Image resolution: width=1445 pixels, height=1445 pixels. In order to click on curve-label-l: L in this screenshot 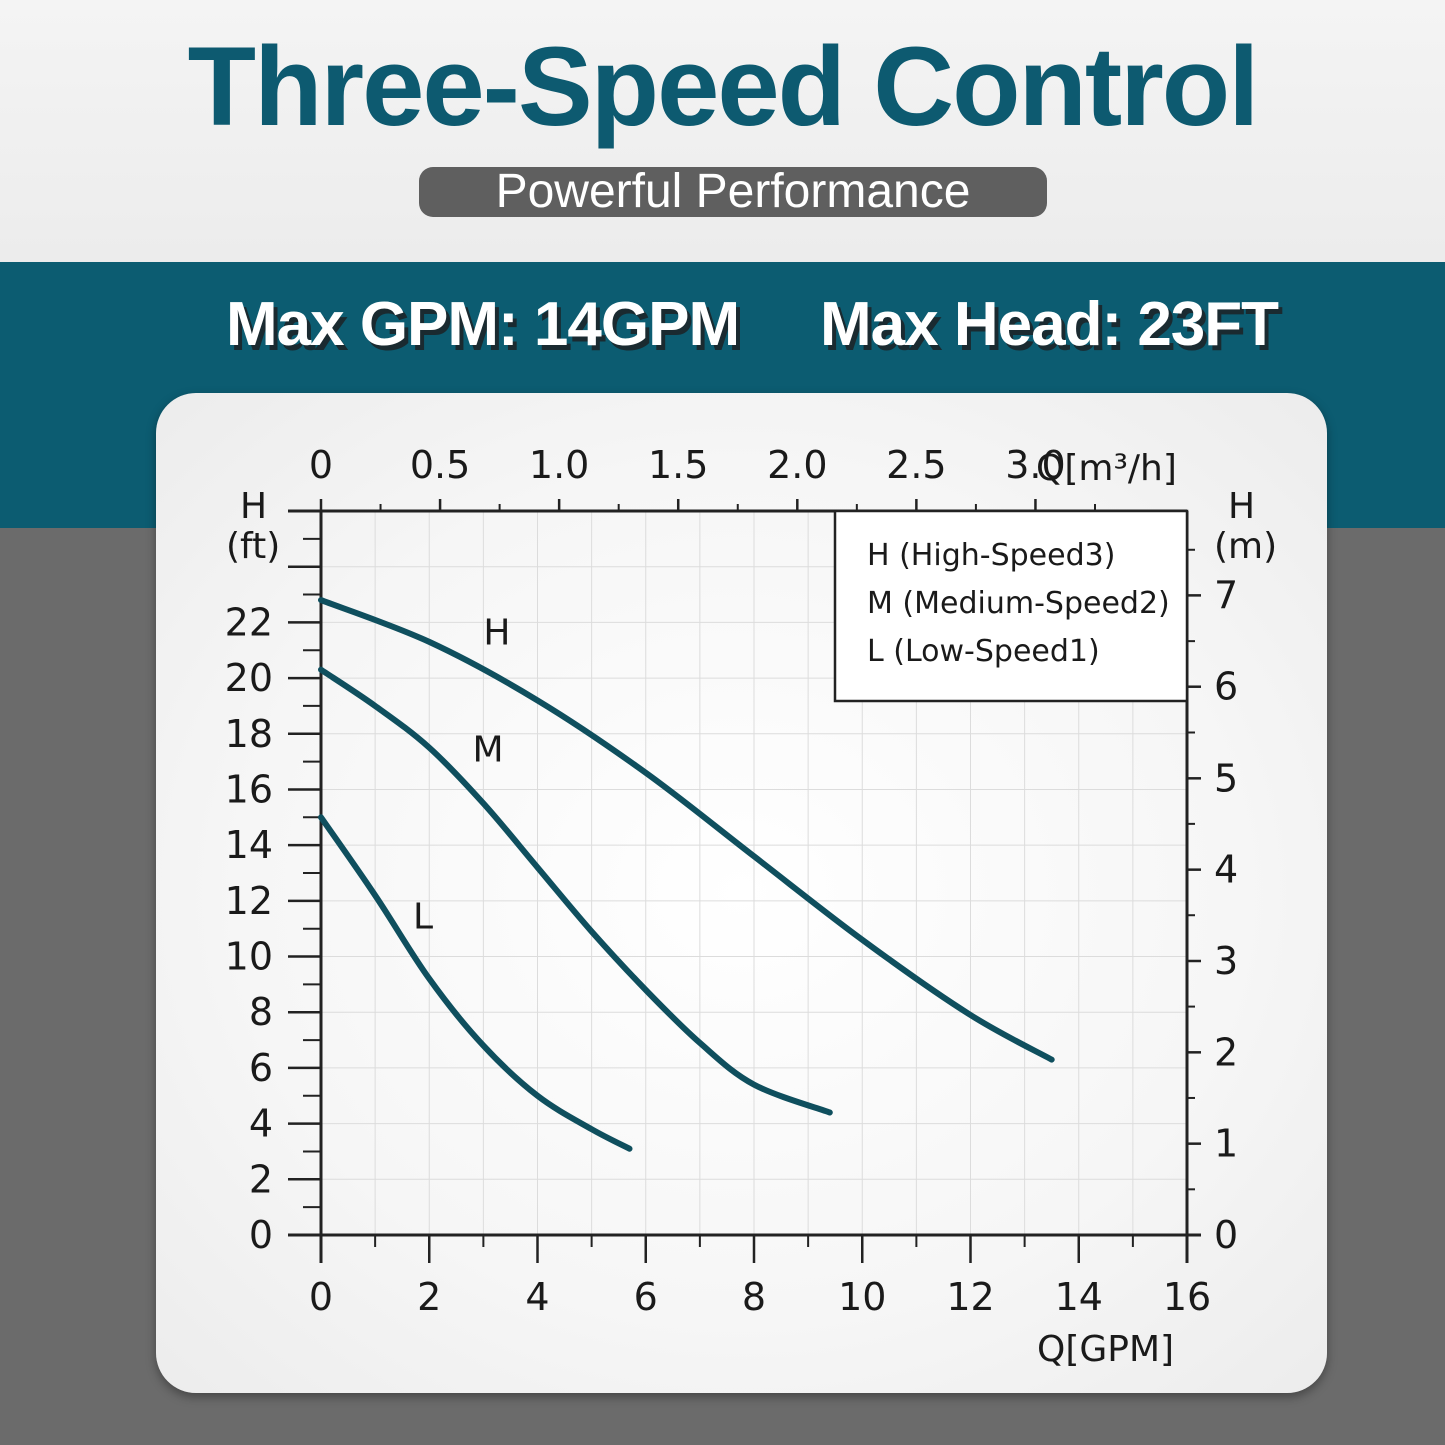, I will do `click(423, 917)`.